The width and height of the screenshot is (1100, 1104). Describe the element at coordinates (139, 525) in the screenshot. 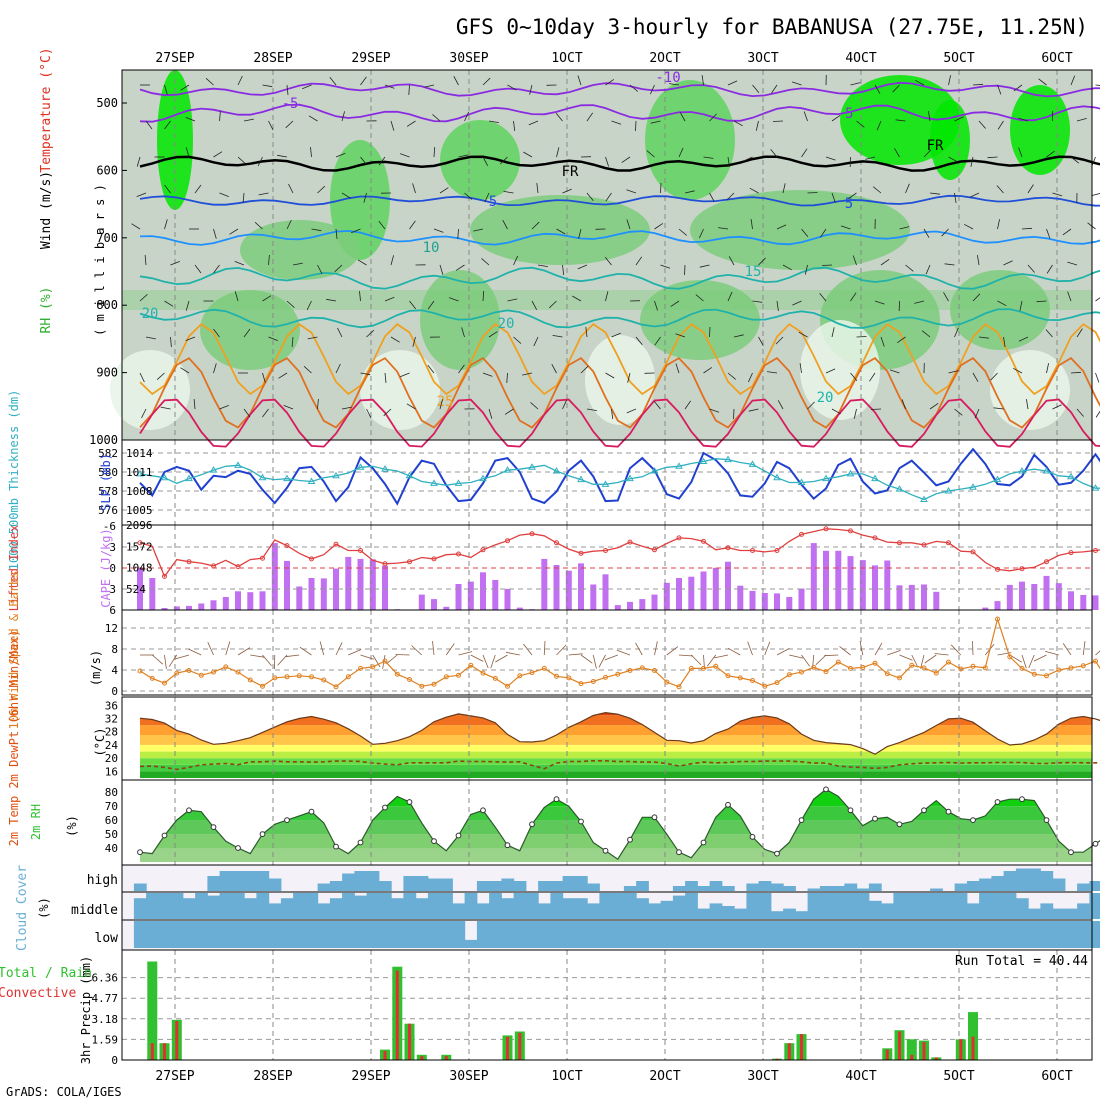

I see `ytick-cape: 2096` at that location.